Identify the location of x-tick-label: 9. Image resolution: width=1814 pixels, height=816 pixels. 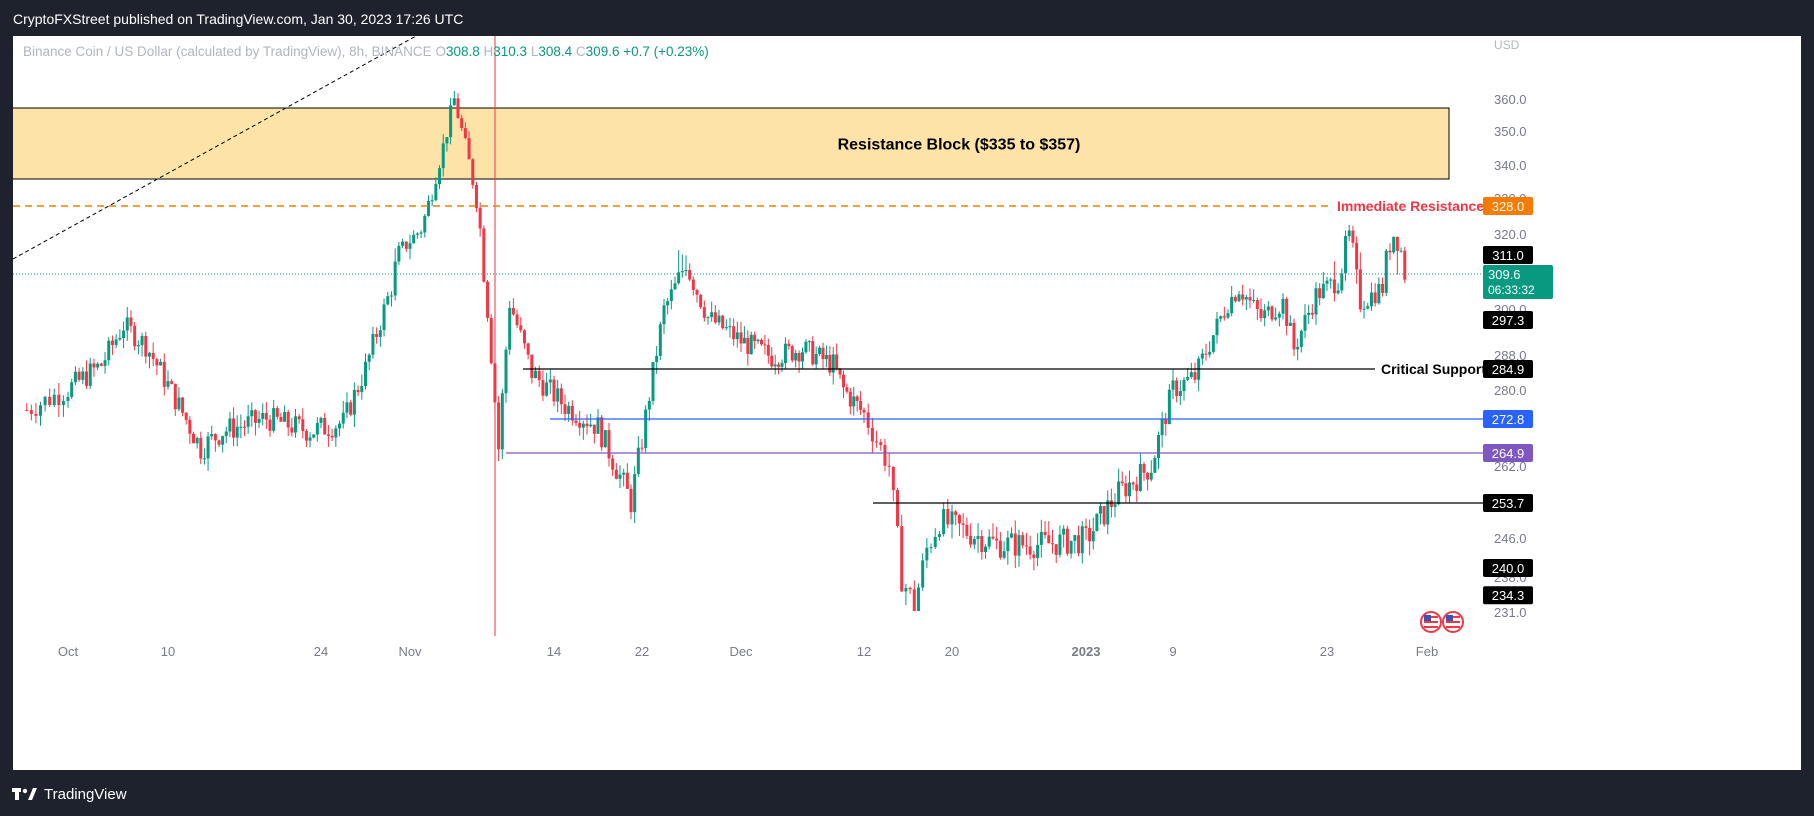
(1172, 651).